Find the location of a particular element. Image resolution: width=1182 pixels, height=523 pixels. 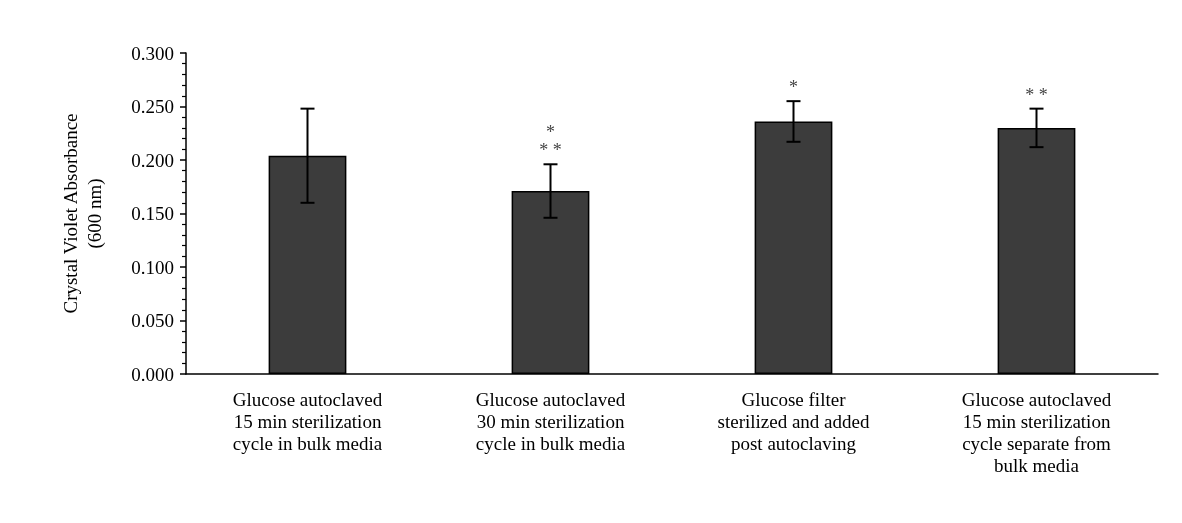

y-tick-label: 0.100 is located at coordinates (152, 267).